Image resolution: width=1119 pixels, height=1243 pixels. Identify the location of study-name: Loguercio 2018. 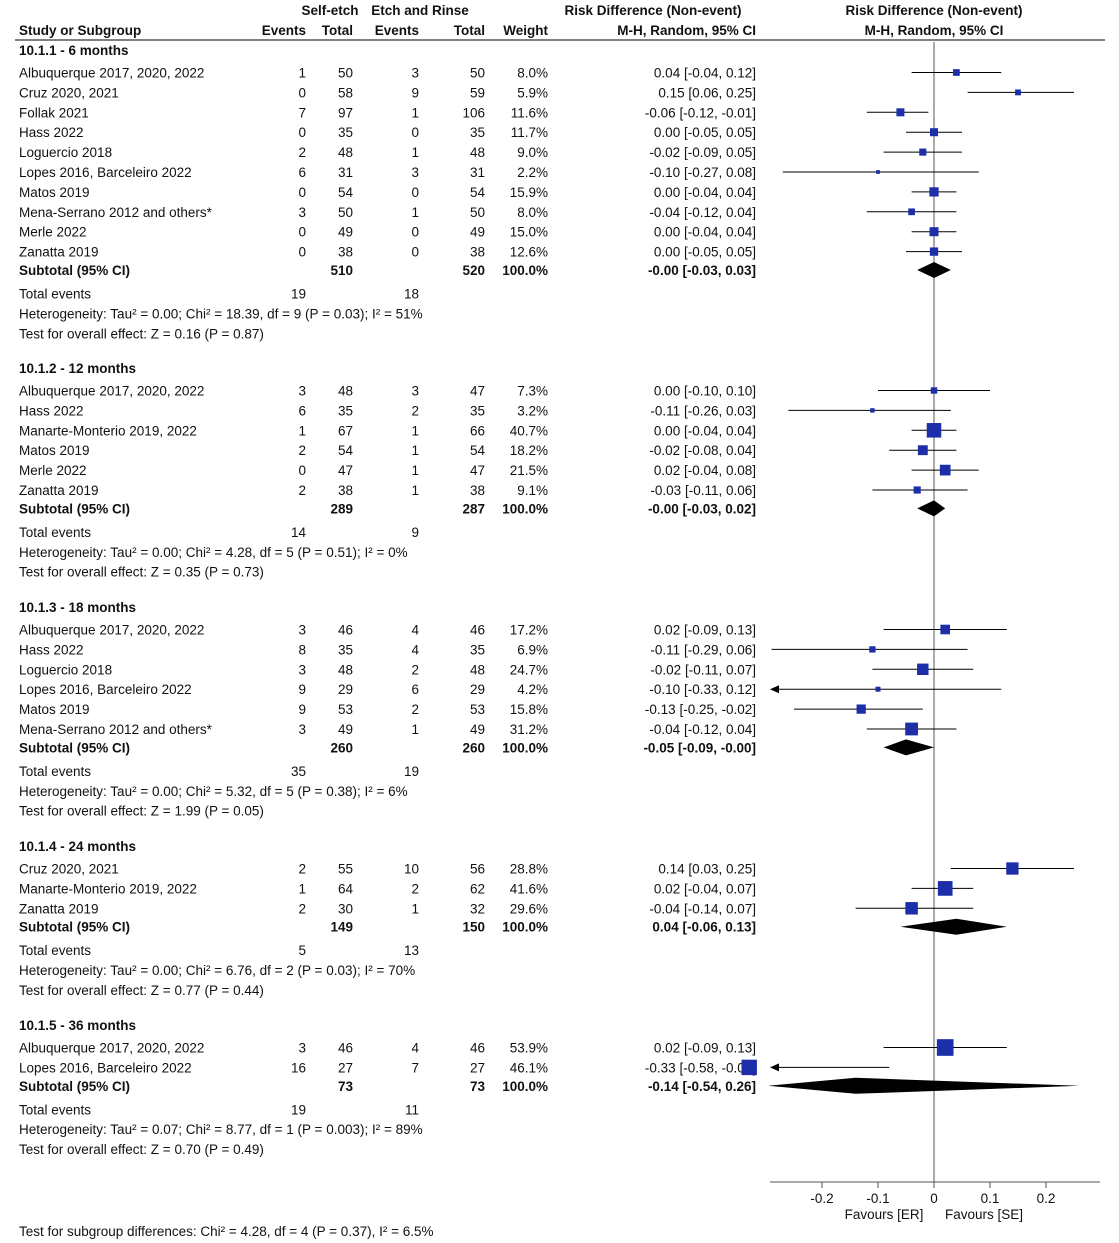
(65, 669).